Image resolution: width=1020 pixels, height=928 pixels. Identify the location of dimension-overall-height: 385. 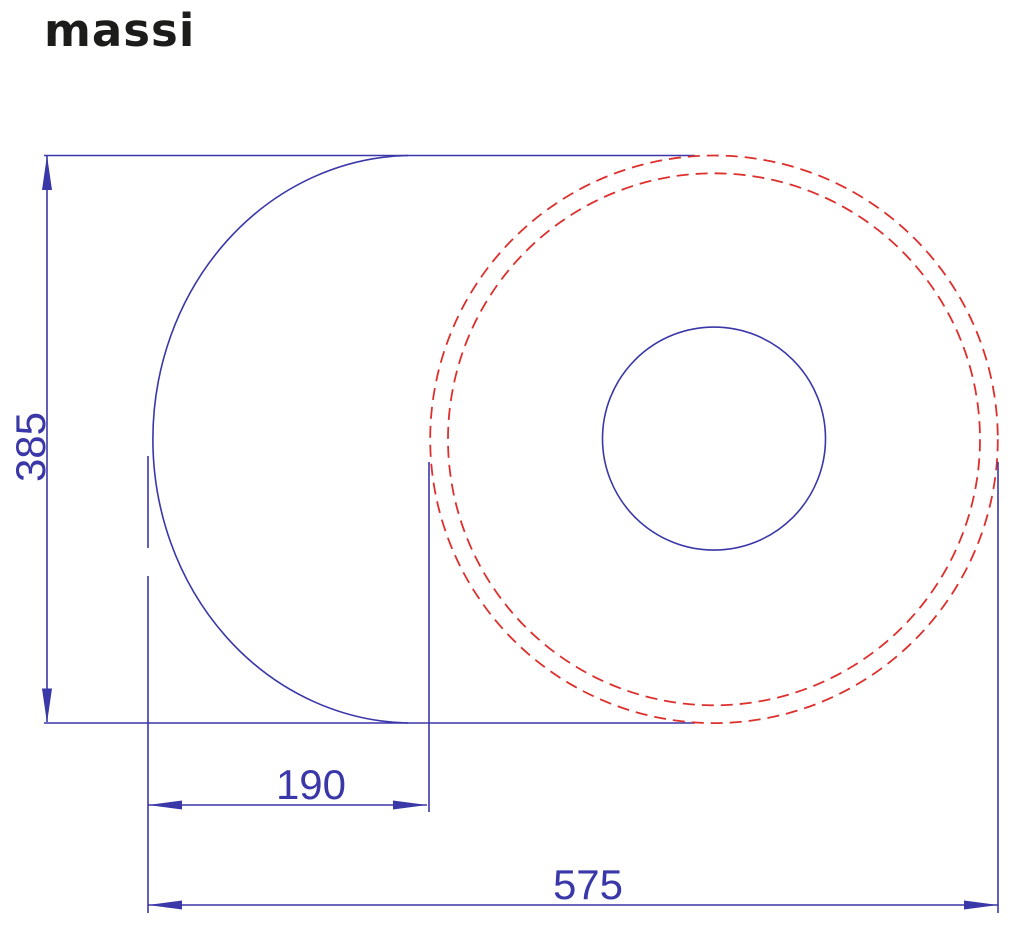
(30, 439).